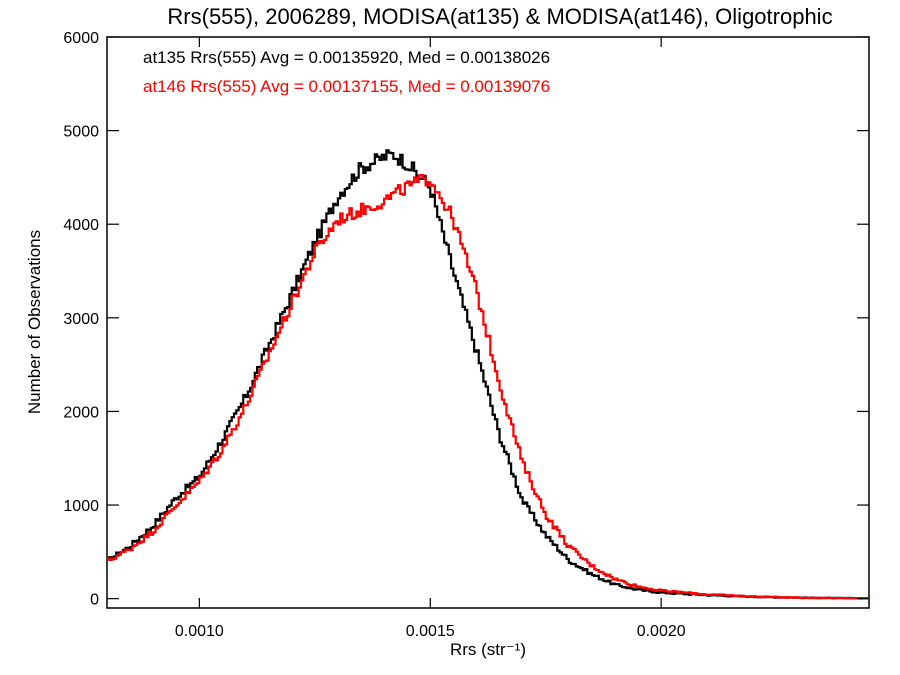 The width and height of the screenshot is (900, 675). Describe the element at coordinates (199, 631) in the screenshot. I see `x-tick-label: 0.0010` at that location.